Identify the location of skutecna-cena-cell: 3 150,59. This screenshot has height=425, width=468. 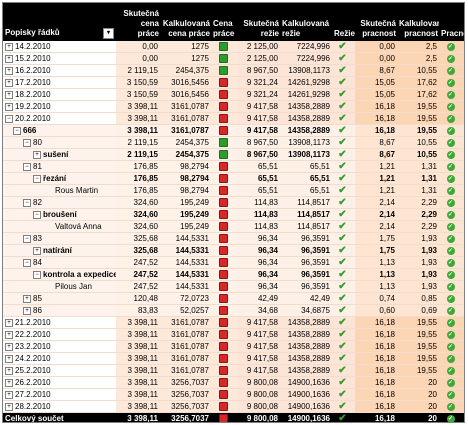
(138, 94).